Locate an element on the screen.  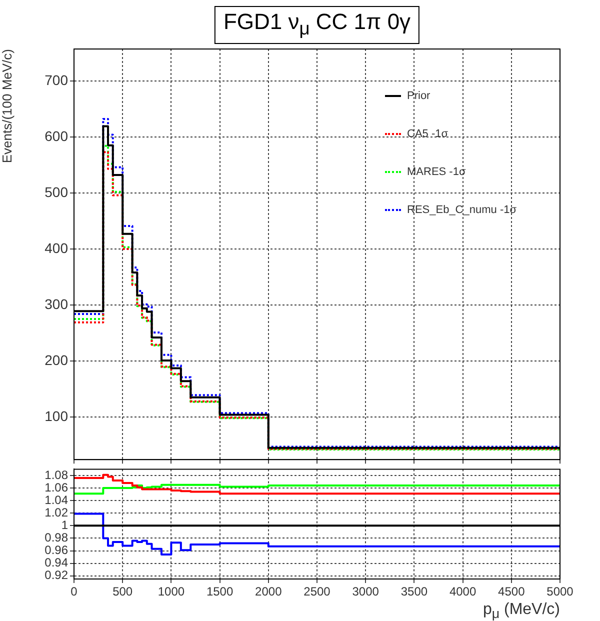
x-tick-label: 500 is located at coordinates (122, 591).